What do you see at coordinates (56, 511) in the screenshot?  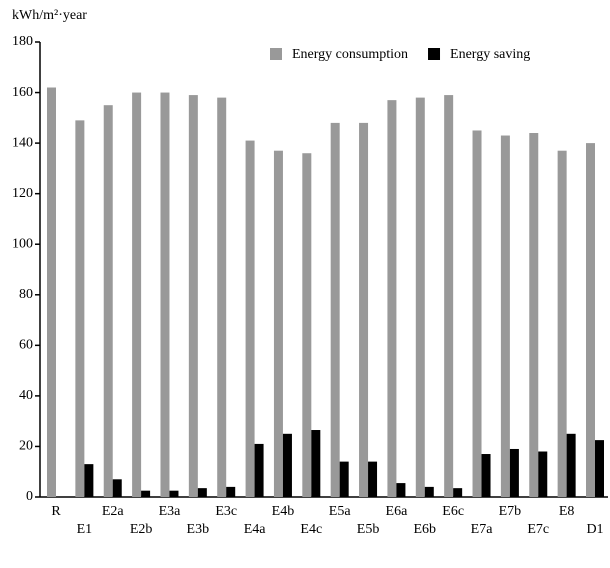 I see `x-tick-label: R` at bounding box center [56, 511].